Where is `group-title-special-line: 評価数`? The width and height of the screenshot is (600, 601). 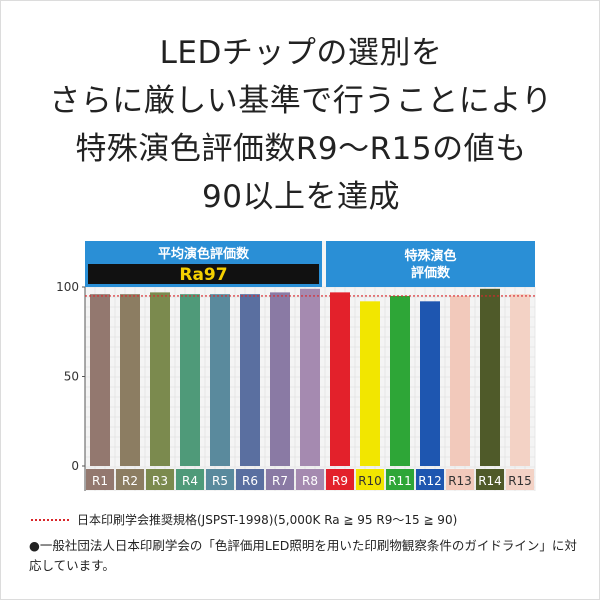
group-title-special-line: 評価数 is located at coordinates (431, 273).